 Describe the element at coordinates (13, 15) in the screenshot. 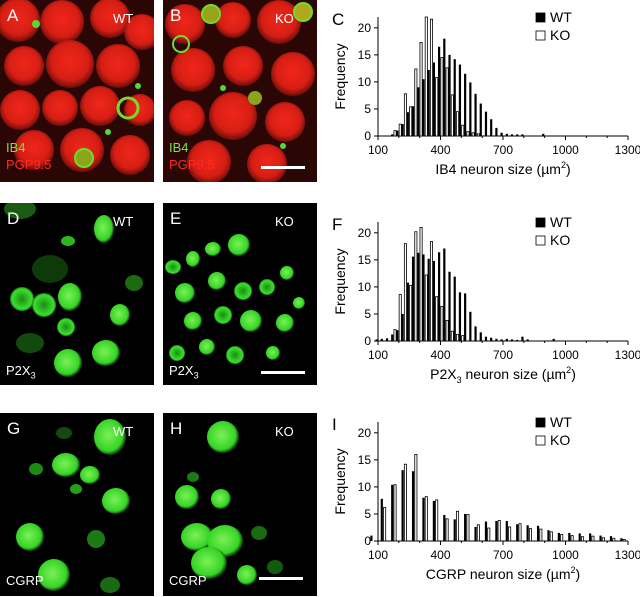

I see `panel-letter: A` at that location.